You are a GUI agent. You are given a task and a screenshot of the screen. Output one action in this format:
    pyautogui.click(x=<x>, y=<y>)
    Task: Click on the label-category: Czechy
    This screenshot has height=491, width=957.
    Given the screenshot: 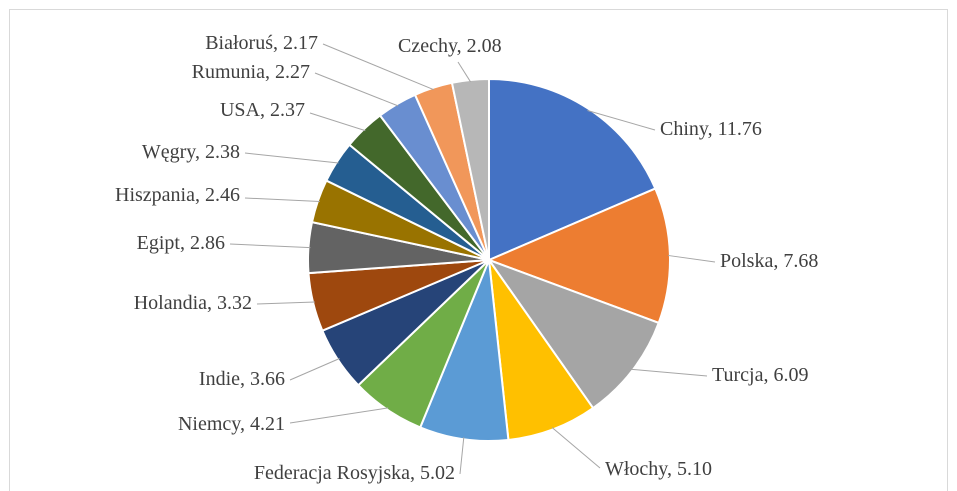 What is the action you would take?
    pyautogui.click(x=428, y=46)
    